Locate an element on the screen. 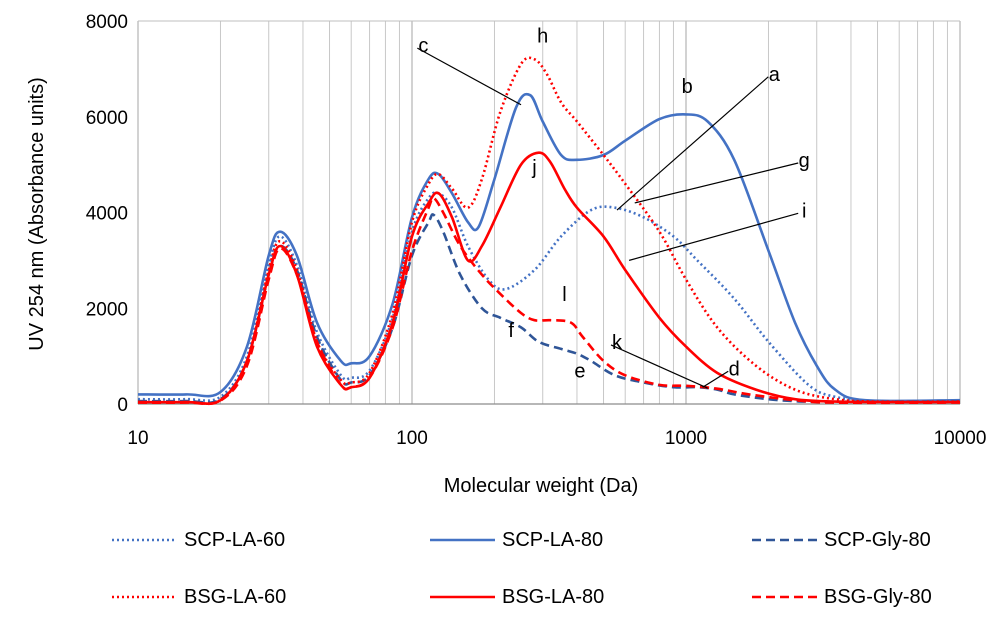 Image resolution: width=1002 pixels, height=617 pixels. annotation-label-k: k is located at coordinates (617, 343).